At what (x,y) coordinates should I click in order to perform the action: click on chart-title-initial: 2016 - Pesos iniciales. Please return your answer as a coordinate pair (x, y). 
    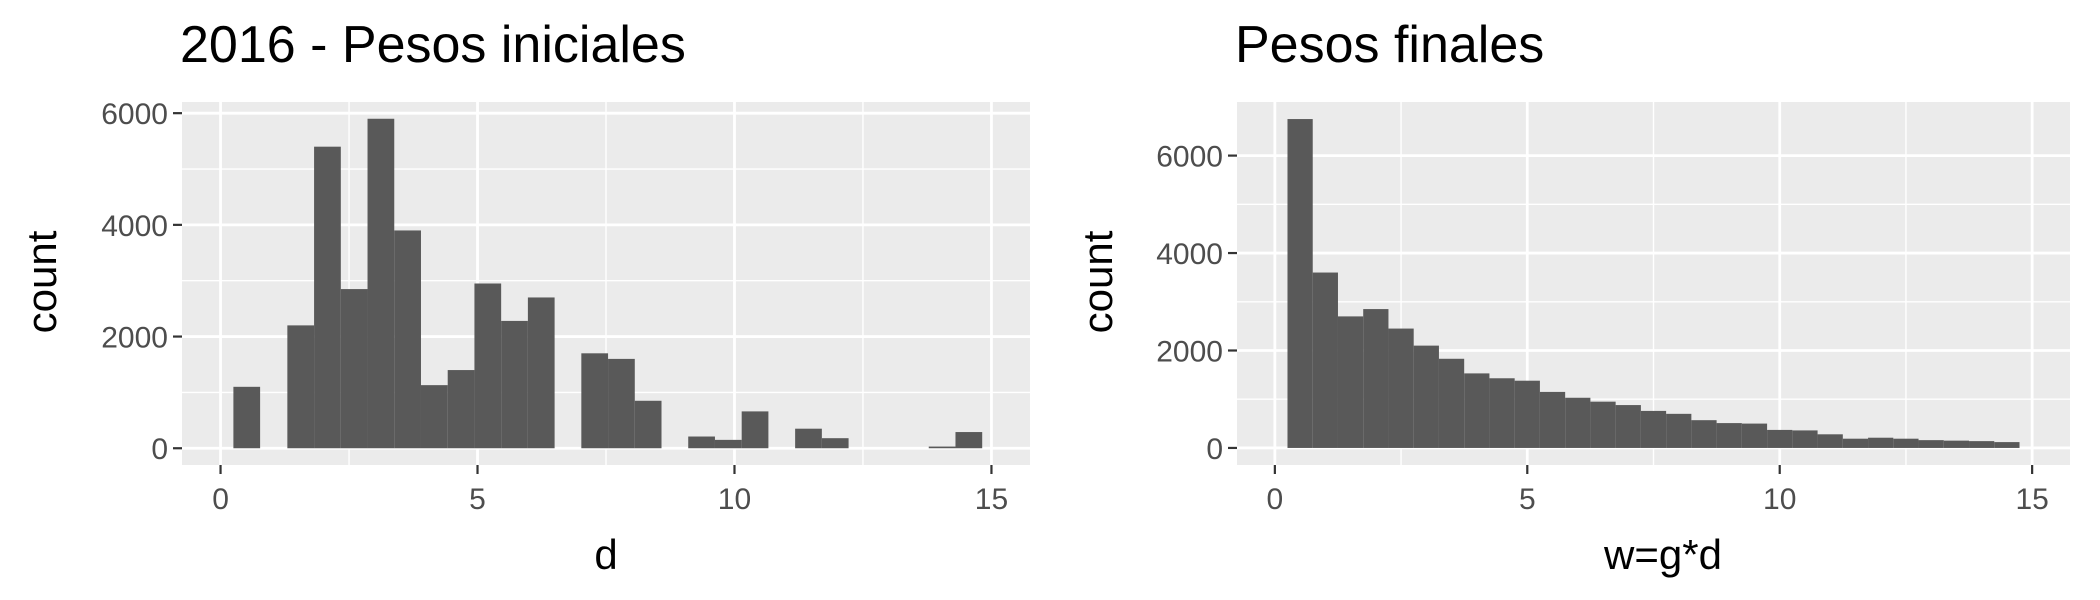
    Looking at the image, I should click on (433, 45).